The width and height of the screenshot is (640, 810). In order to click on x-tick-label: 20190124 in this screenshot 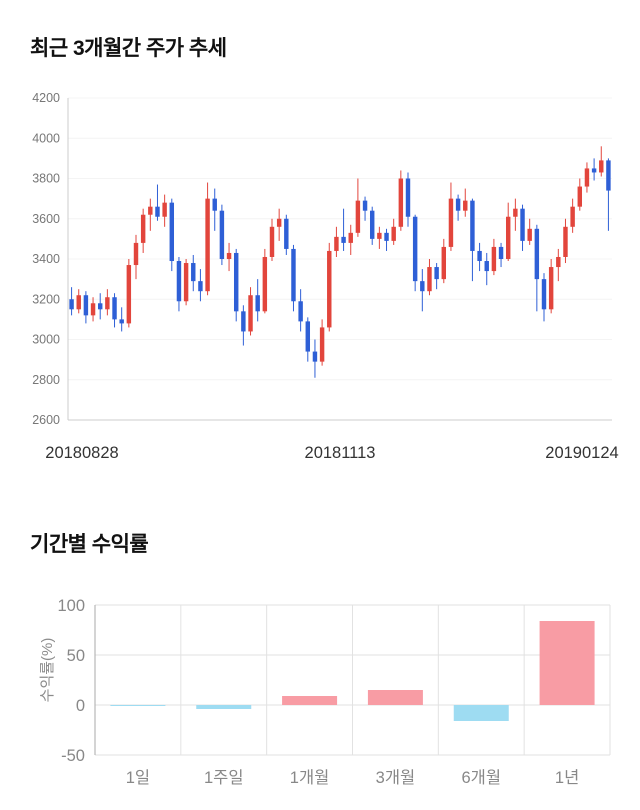, I will do `click(581, 453)`.